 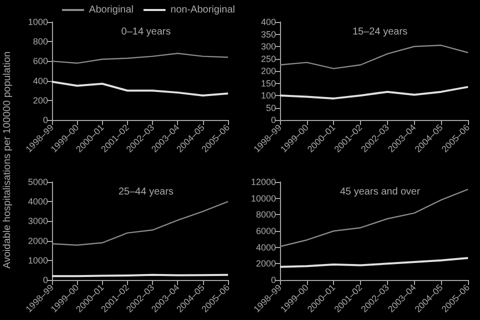 What do you see at coordinates (268, 34) in the screenshot?
I see `y-tick-label: 350` at bounding box center [268, 34].